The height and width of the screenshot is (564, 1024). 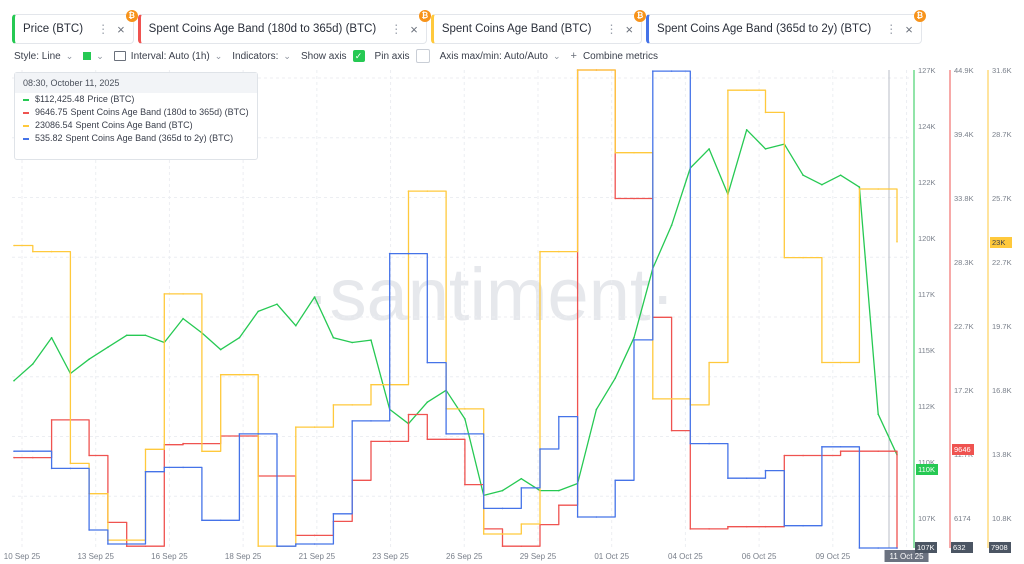 I want to click on show-axis-toggle: Show axis ✓, so click(x=333, y=56).